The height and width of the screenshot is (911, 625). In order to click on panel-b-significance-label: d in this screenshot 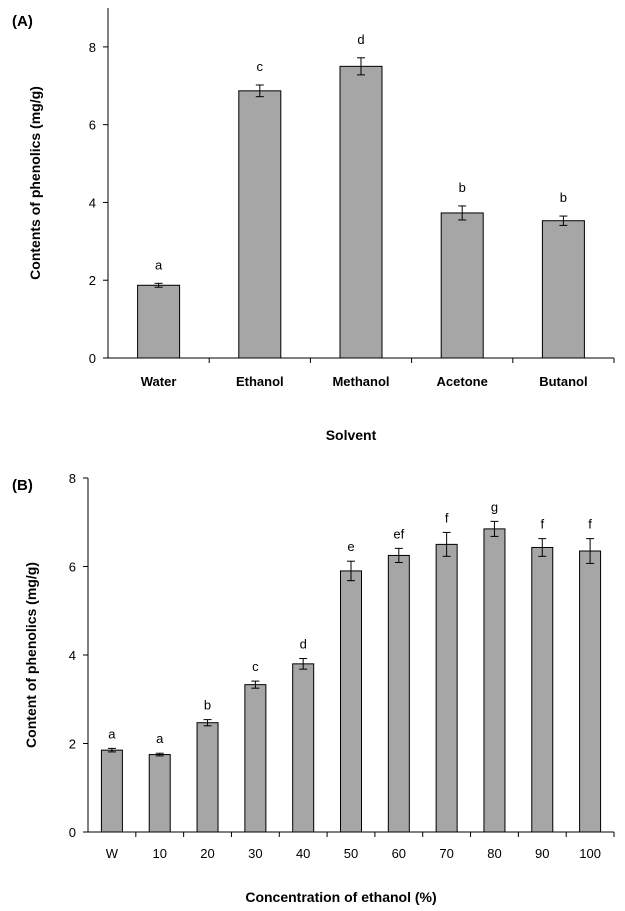, I will do `click(303, 644)`.